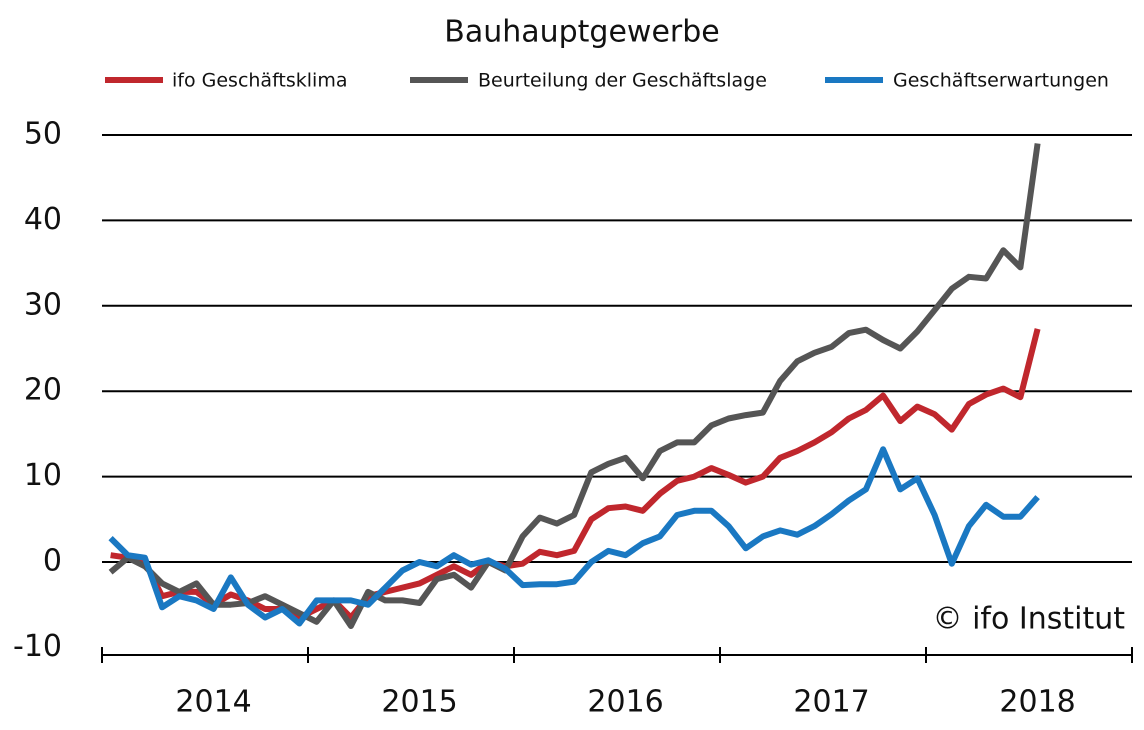 The height and width of the screenshot is (730, 1144). What do you see at coordinates (213, 702) in the screenshot?
I see `x-tick-label: 2014` at bounding box center [213, 702].